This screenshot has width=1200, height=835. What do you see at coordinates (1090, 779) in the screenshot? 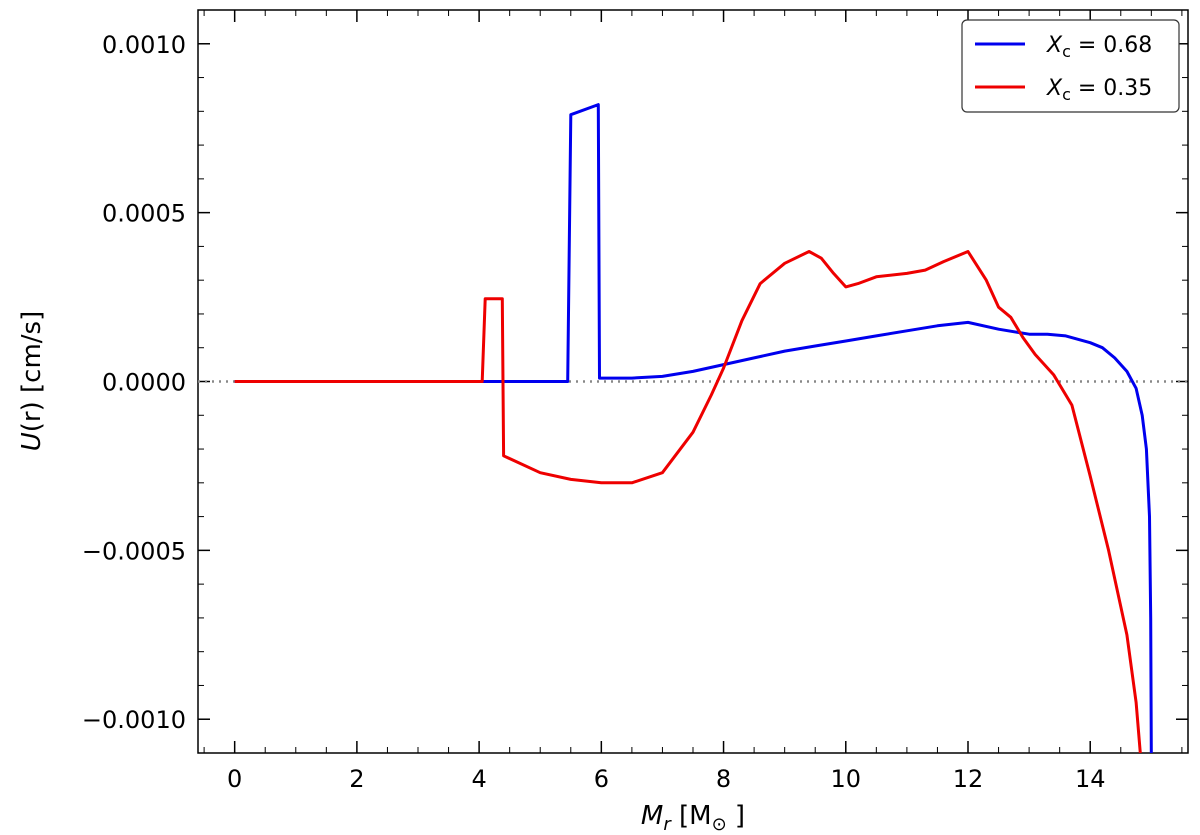
I see `x-tick-label: 14` at bounding box center [1090, 779].